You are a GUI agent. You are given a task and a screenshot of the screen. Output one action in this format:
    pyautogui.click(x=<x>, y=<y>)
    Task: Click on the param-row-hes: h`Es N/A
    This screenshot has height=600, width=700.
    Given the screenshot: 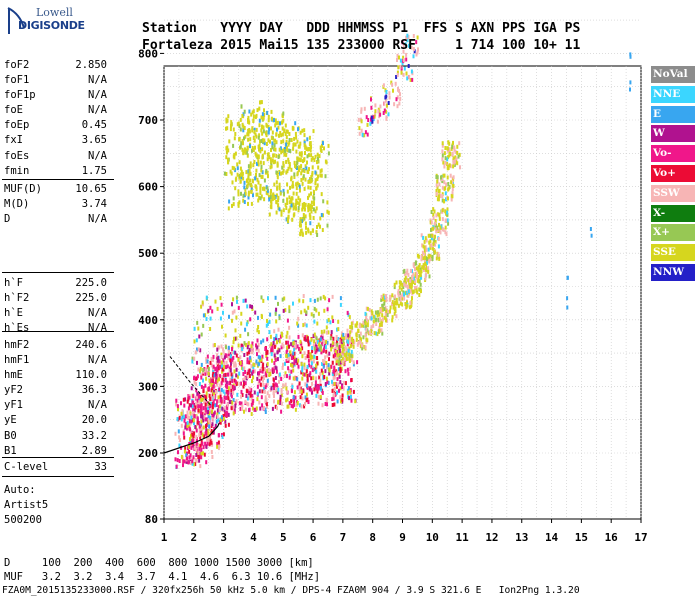 What is the action you would take?
    pyautogui.click(x=55, y=328)
    